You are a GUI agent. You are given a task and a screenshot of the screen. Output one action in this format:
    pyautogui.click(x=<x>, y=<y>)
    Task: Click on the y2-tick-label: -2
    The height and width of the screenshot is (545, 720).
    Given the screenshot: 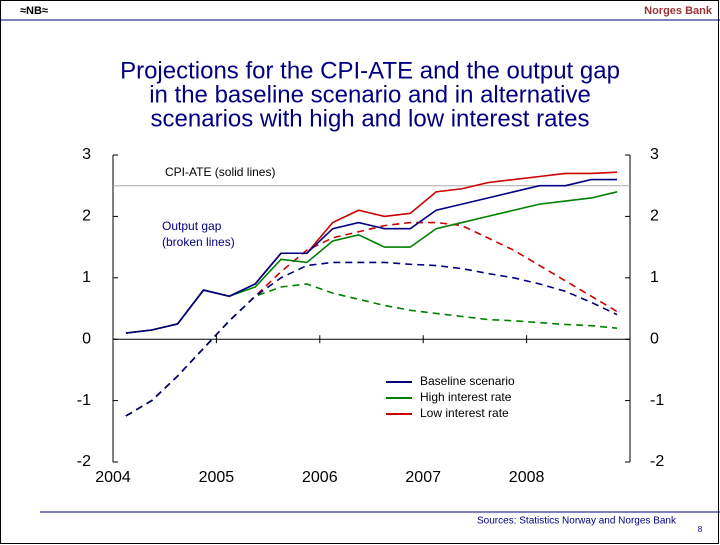 What is the action you would take?
    pyautogui.click(x=657, y=461)
    